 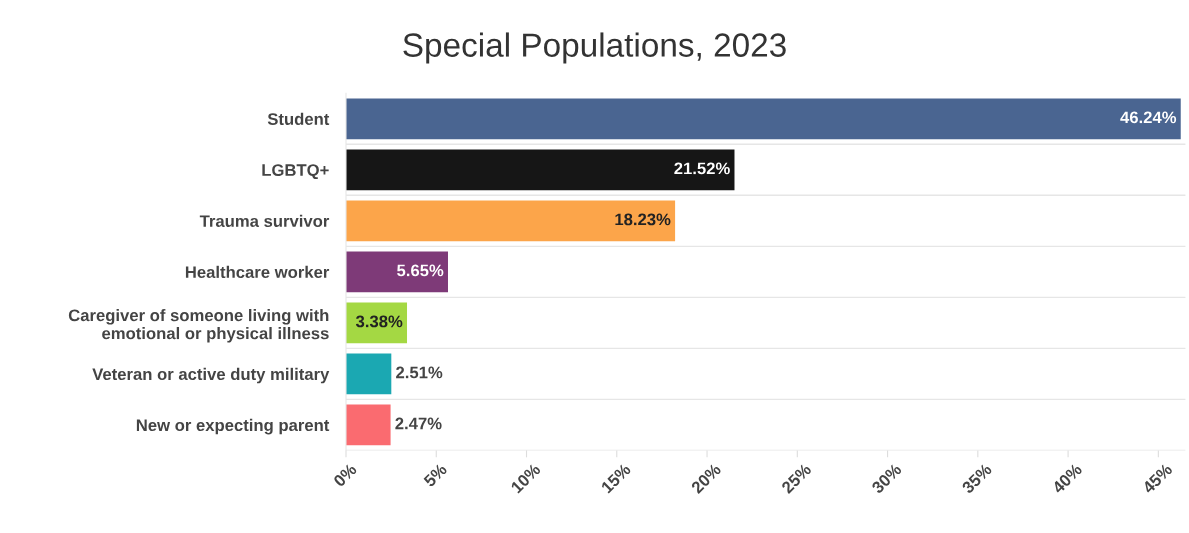 What do you see at coordinates (419, 372) in the screenshot?
I see `data-label: 2.51%` at bounding box center [419, 372].